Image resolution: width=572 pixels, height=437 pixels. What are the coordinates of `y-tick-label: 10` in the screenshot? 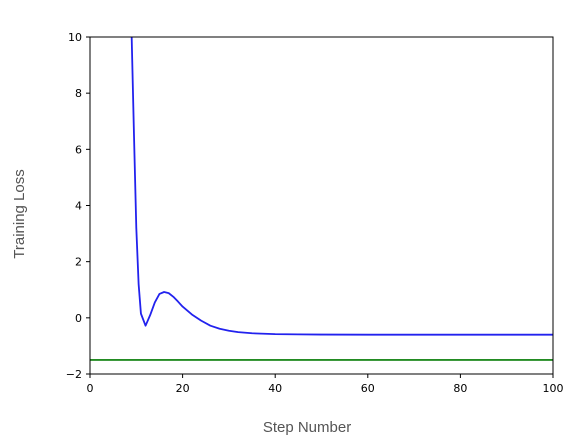 It's located at (75, 37).